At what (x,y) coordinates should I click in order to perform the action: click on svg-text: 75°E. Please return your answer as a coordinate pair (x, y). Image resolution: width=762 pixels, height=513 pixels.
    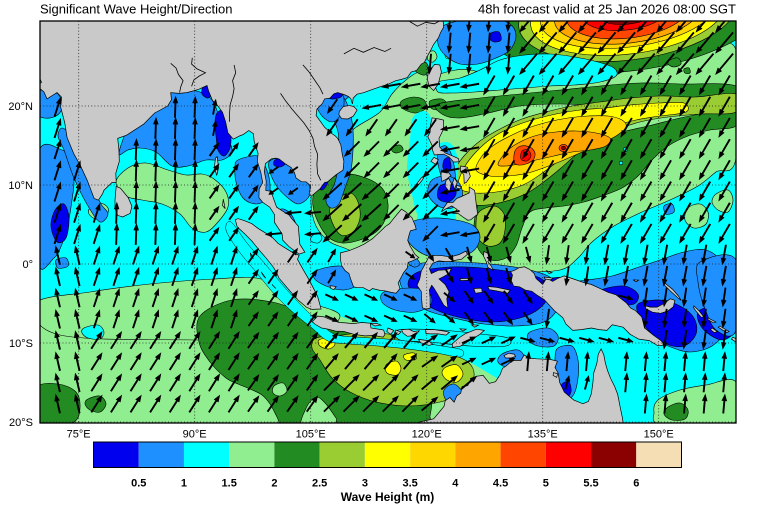
    Looking at the image, I should click on (79, 435).